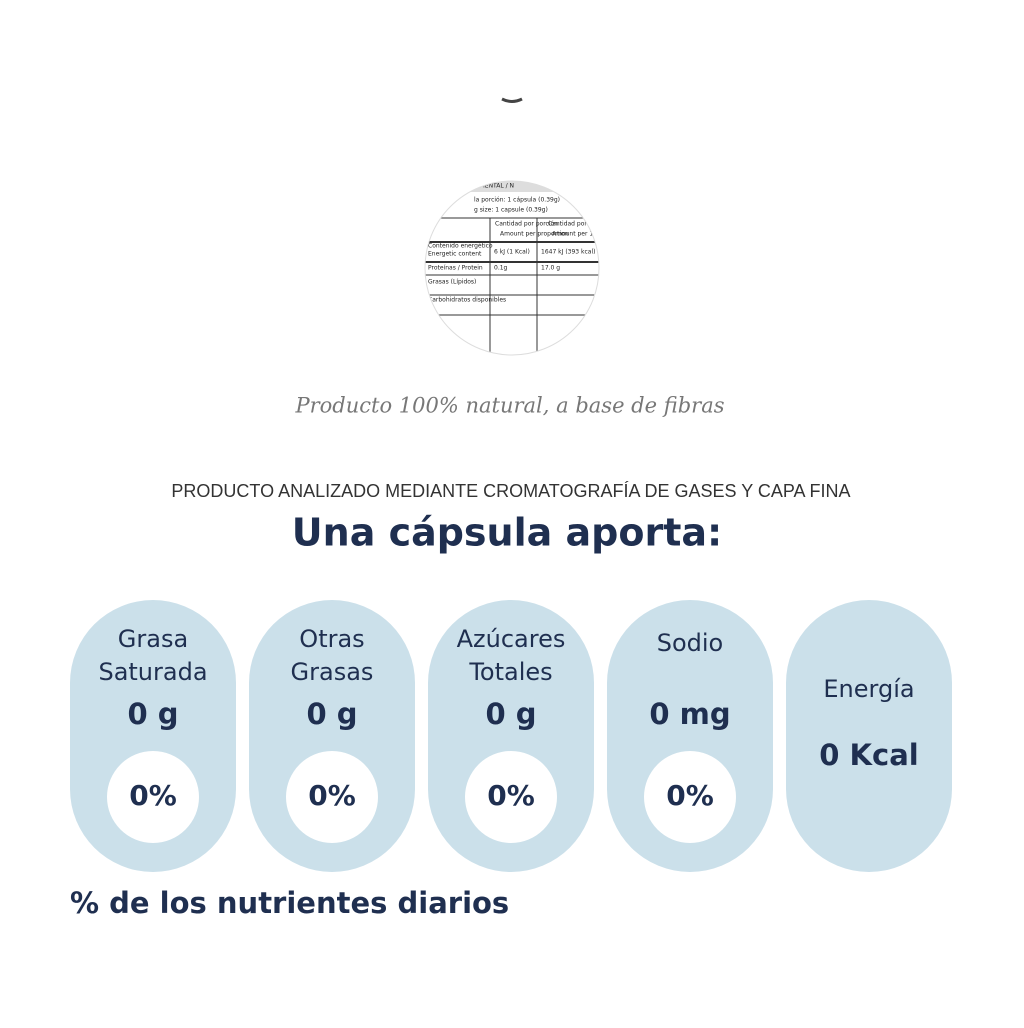 Image resolution: width=1024 pixels, height=1028 pixels. What do you see at coordinates (452, 282) in the screenshot?
I see `label-line: Grasas (Lípidos)` at bounding box center [452, 282].